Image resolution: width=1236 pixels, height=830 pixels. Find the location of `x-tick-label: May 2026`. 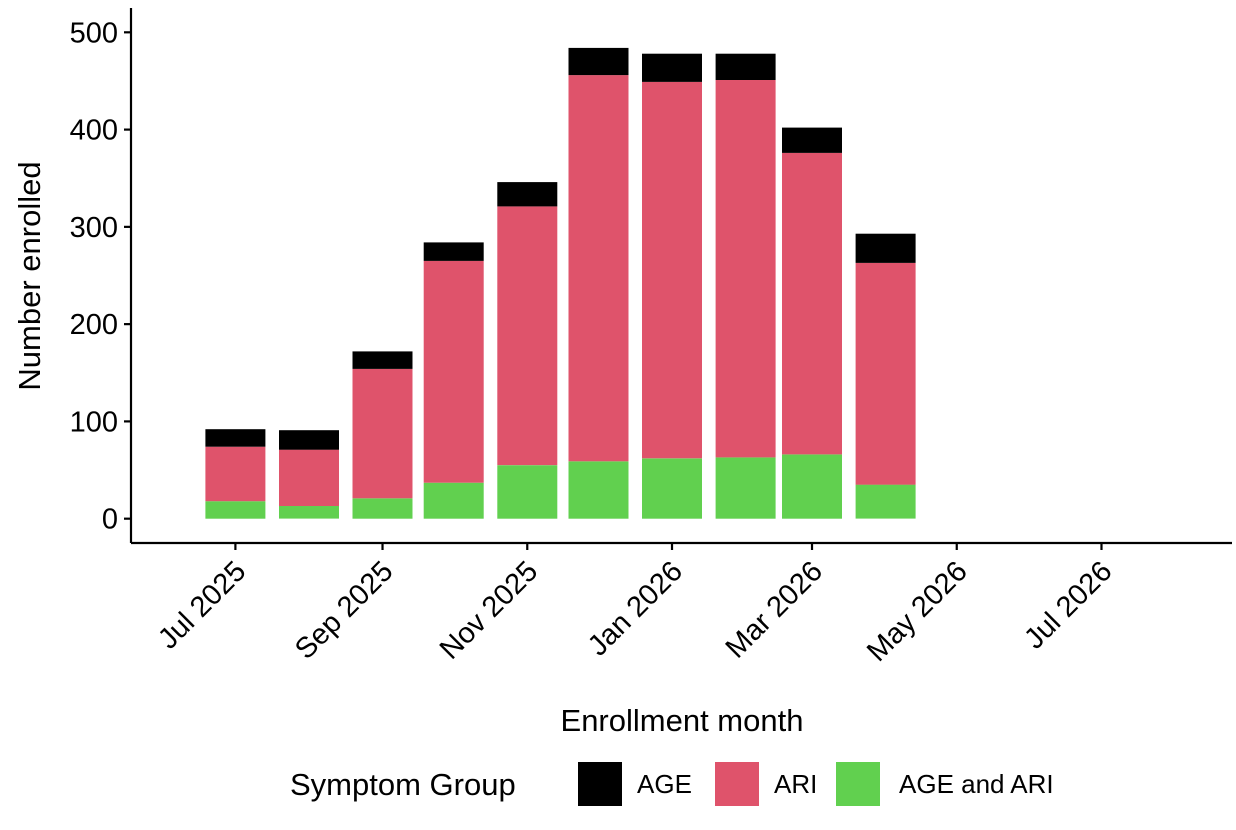

x-tick-label: May 2026 is located at coordinates (917, 611).